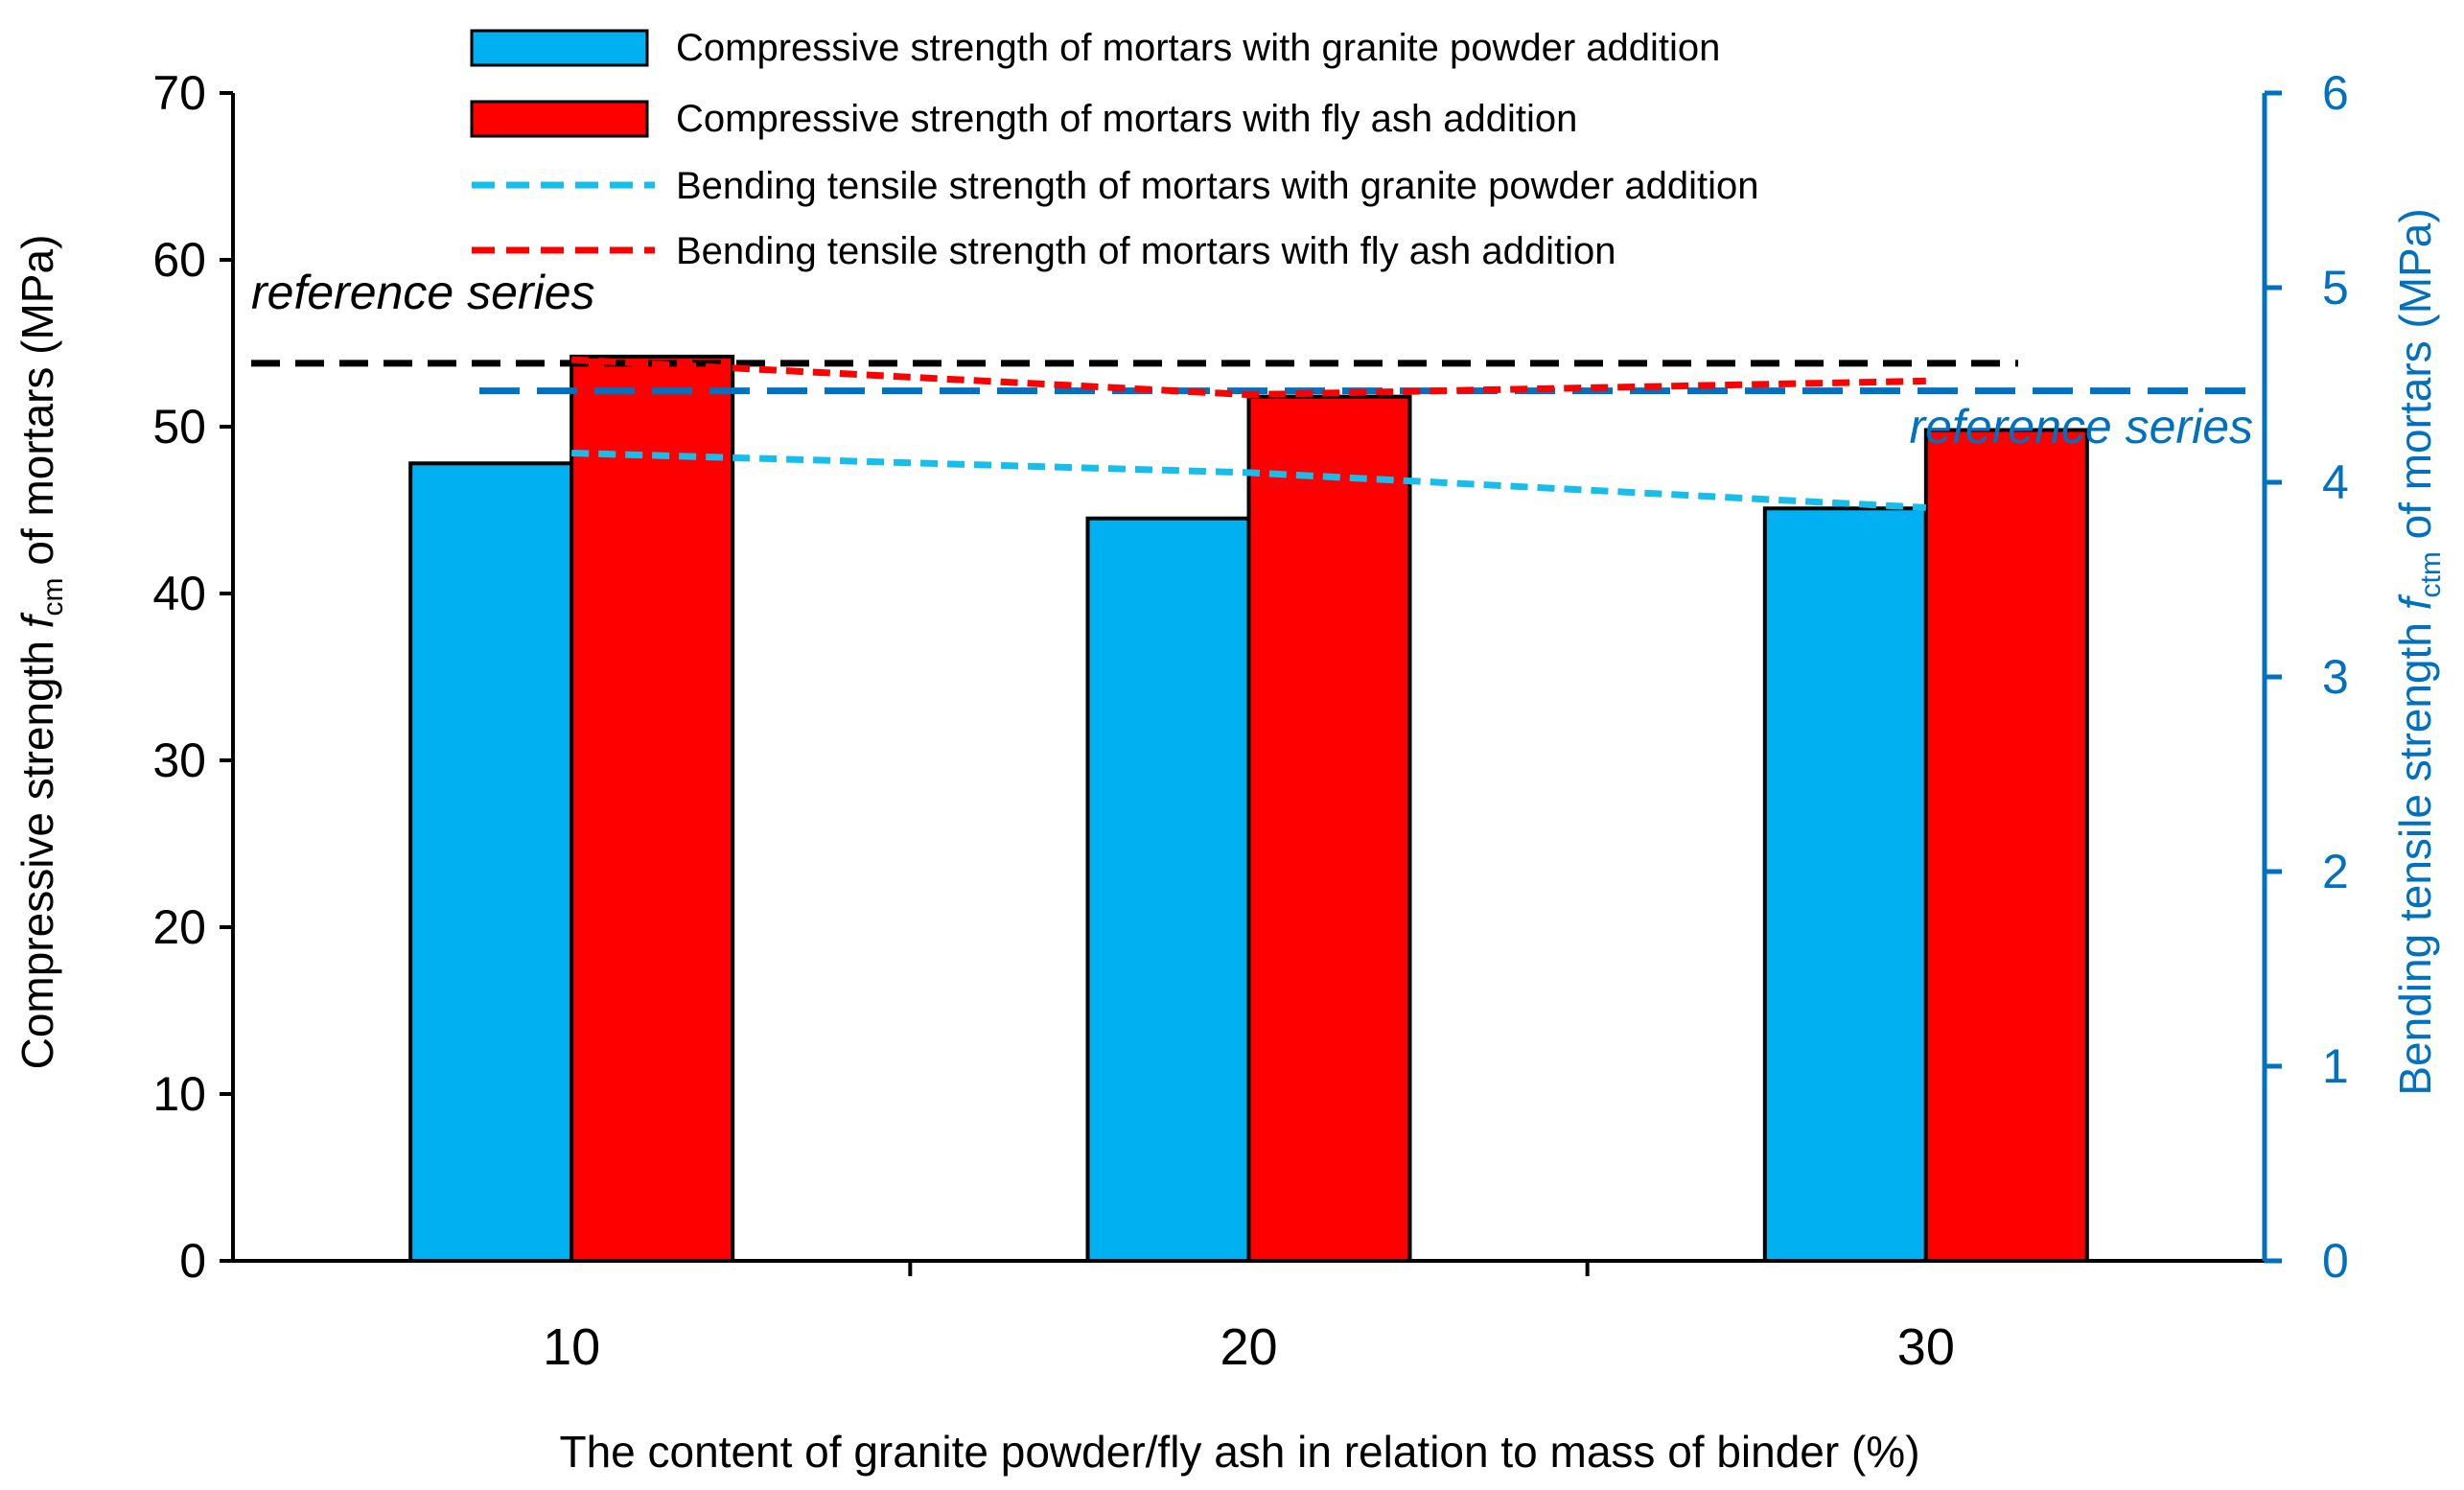 The image size is (2464, 1490). What do you see at coordinates (572, 1347) in the screenshot?
I see `x-tick-10: 10` at bounding box center [572, 1347].